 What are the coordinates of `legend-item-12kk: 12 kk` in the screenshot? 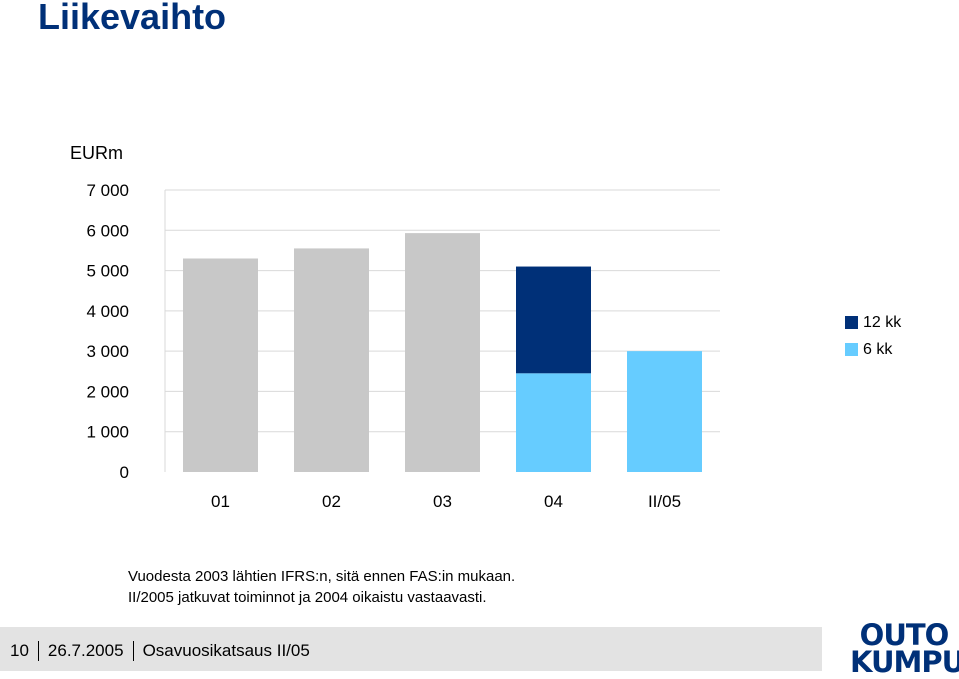 It's located at (873, 322).